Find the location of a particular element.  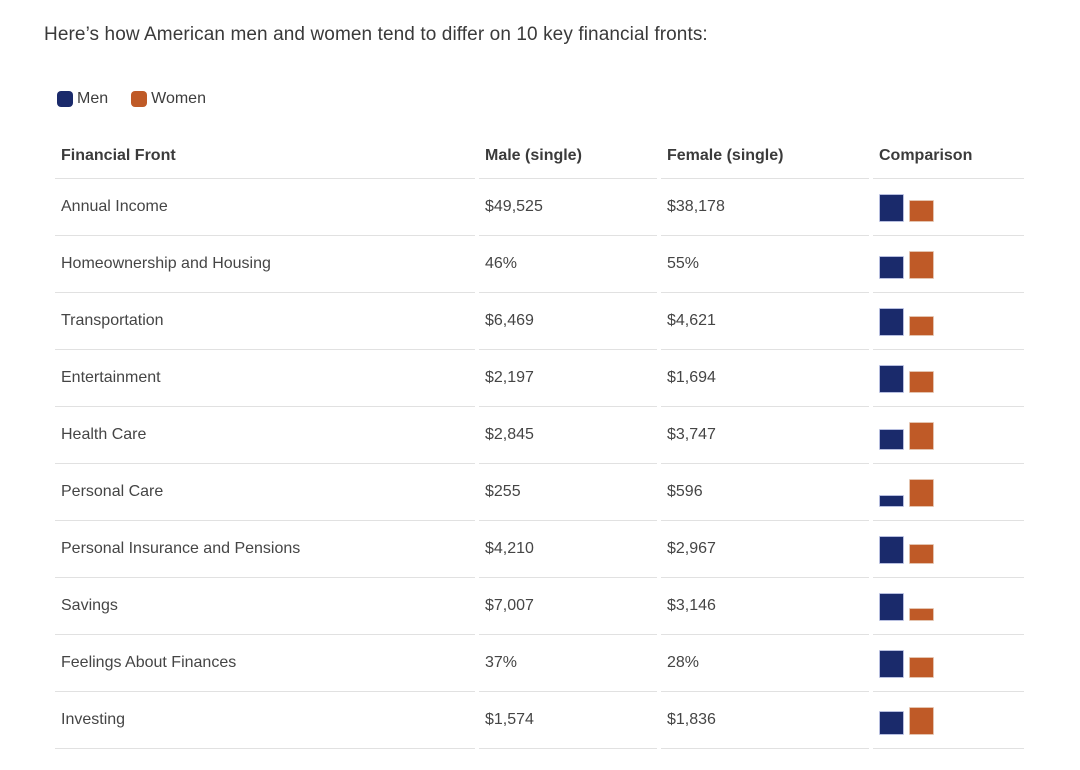

cell-female-value: $4,621 is located at coordinates (765, 321).